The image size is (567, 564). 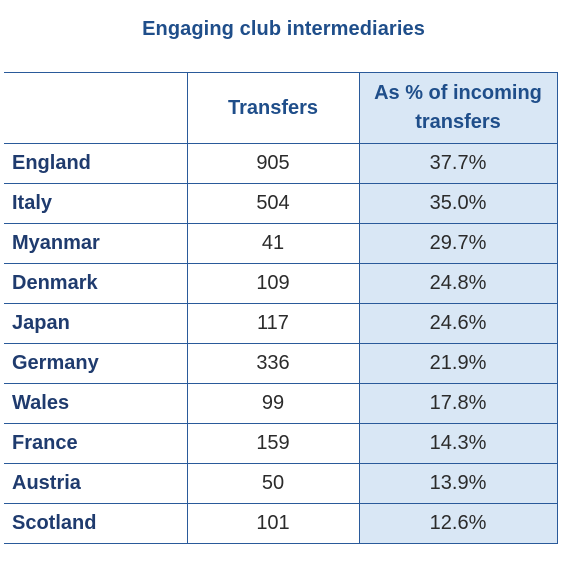 I want to click on row-country: England, so click(x=95, y=163).